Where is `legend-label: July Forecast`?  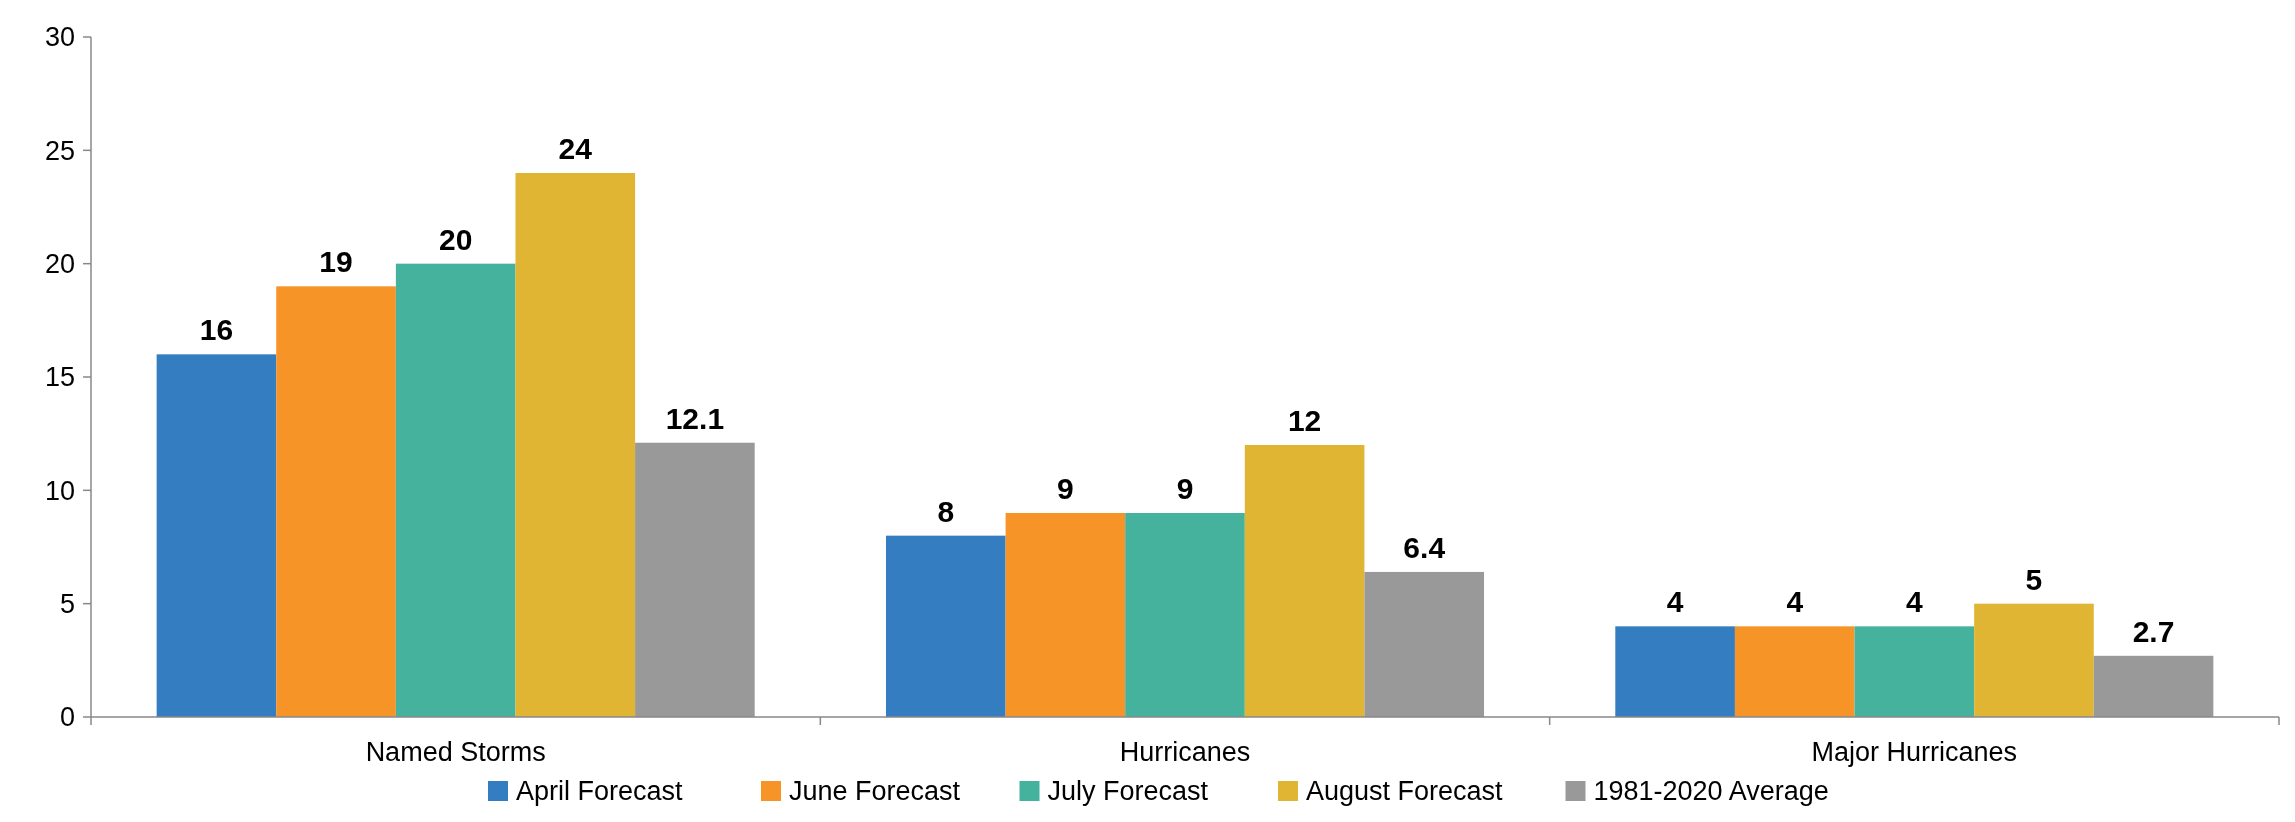
legend-label: July Forecast is located at coordinates (1128, 791).